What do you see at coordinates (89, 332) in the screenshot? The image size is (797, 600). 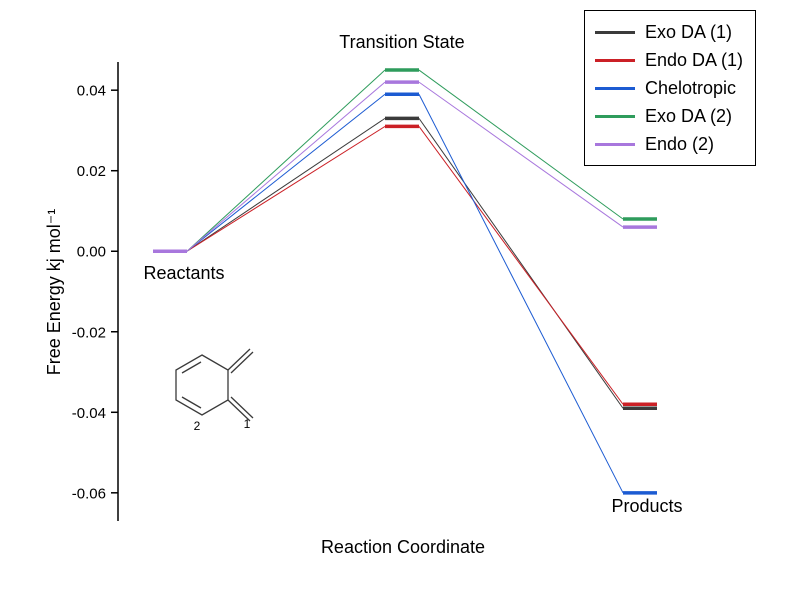 I see `y-axis-tick-label: -0.02` at bounding box center [89, 332].